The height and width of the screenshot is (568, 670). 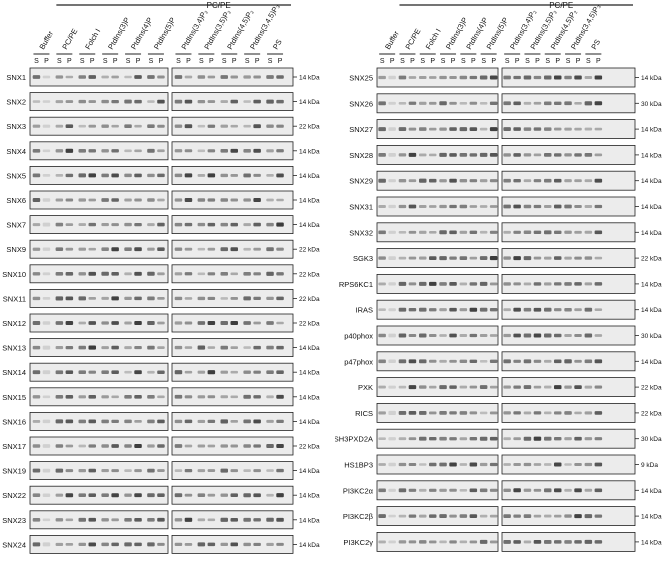 What do you see at coordinates (16, 102) in the screenshot?
I see `protein-name: SNX2` at bounding box center [16, 102].